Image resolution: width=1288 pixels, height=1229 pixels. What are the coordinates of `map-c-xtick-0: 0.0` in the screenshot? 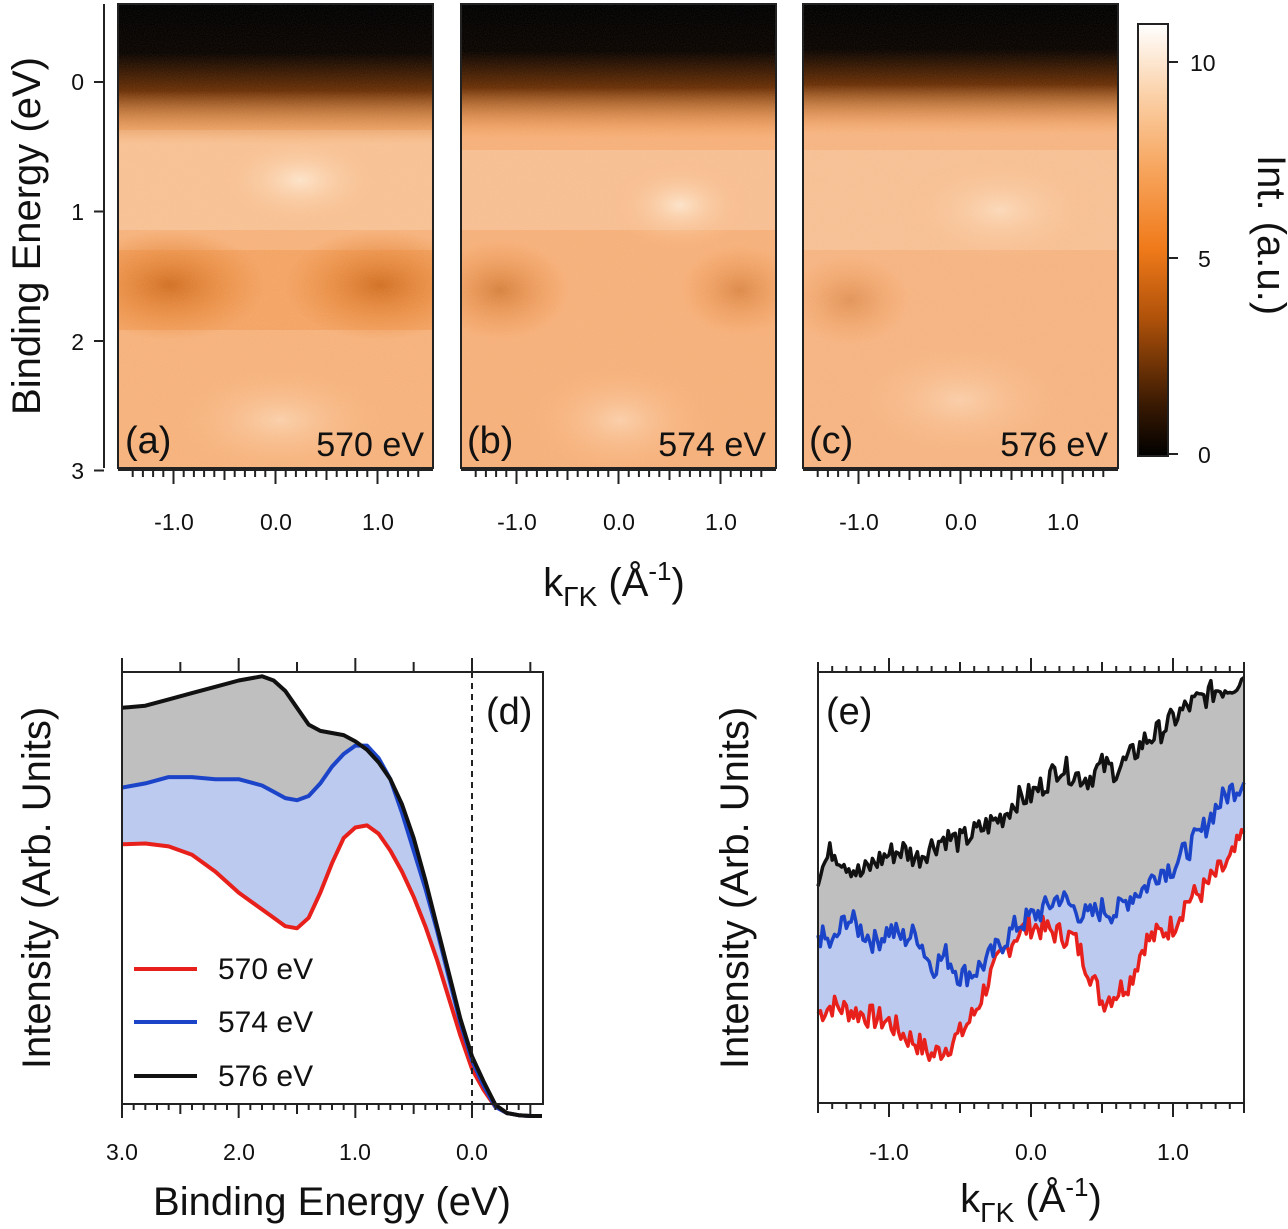 It's located at (961, 522).